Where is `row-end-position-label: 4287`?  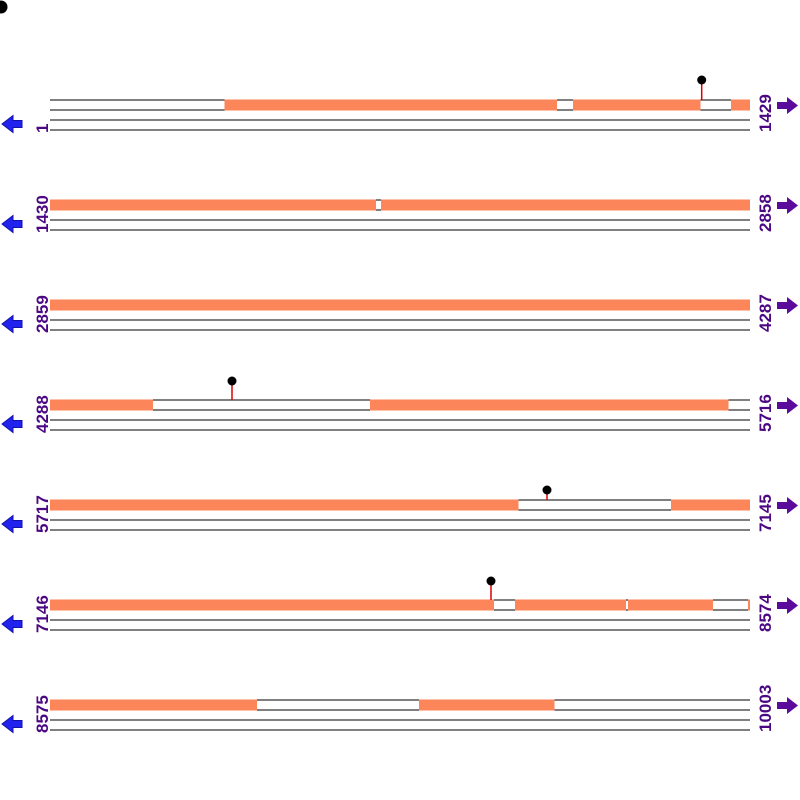
row-end-position-label: 4287 is located at coordinates (765, 313).